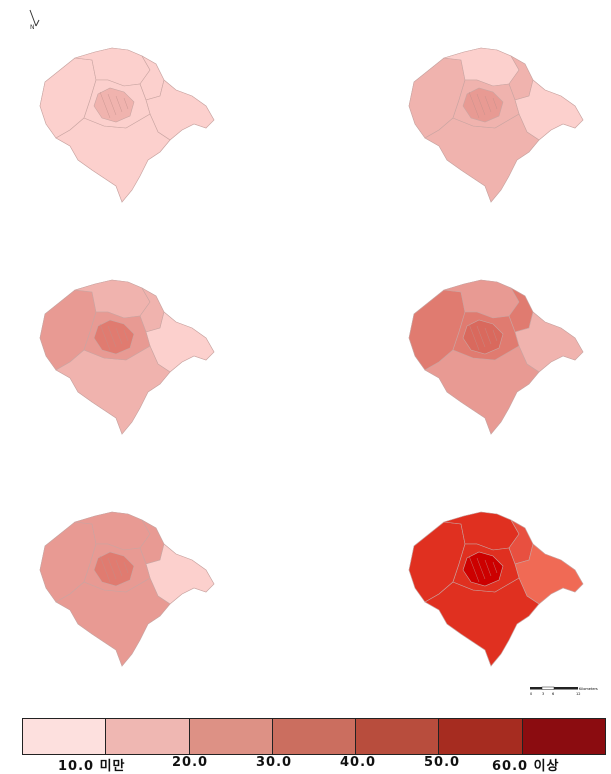 Image resolution: width=611 pixels, height=774 pixels. I want to click on legend-label: 10.0 미만, so click(92, 766).